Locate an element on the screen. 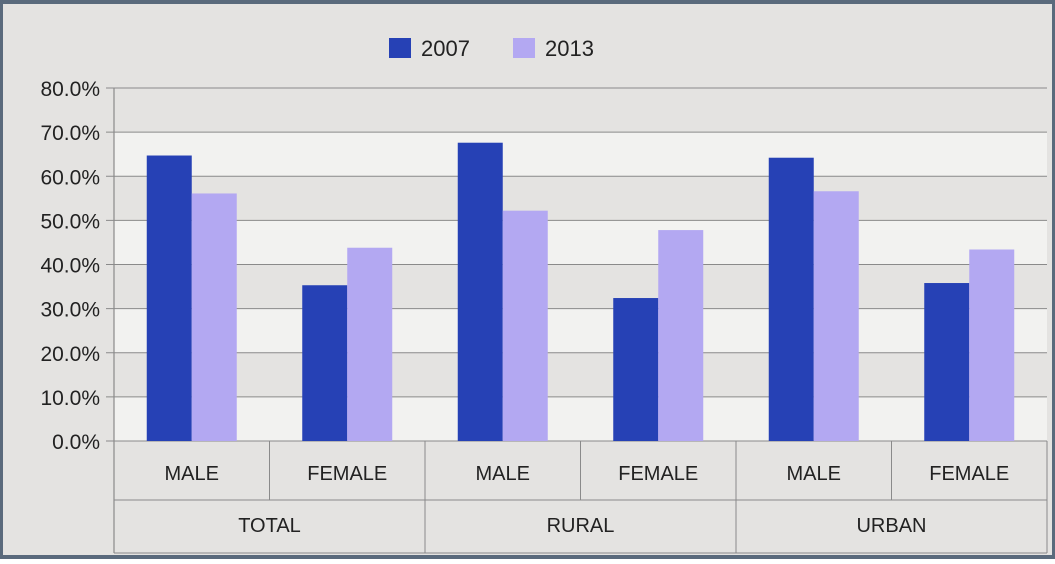  group-label: RURAL is located at coordinates (581, 526).